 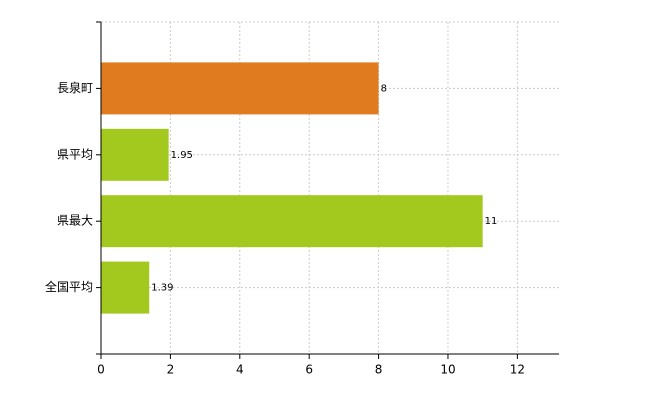 What do you see at coordinates (162, 288) in the screenshot?
I see `value-label: 1.39` at bounding box center [162, 288].